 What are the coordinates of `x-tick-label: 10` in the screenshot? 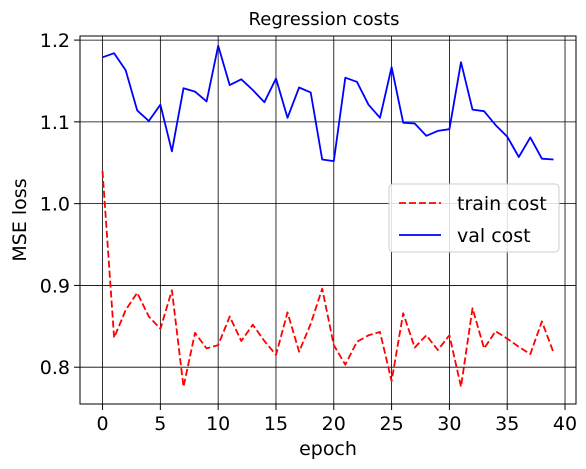 It's located at (218, 424).